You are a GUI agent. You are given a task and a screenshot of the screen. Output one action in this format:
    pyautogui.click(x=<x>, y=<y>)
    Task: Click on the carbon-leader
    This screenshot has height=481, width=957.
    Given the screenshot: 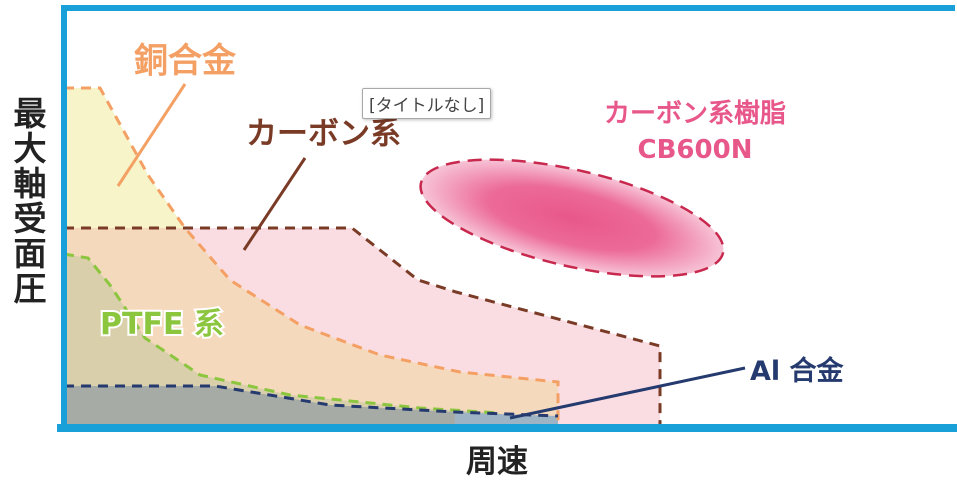 What is the action you would take?
    pyautogui.click(x=274, y=204)
    